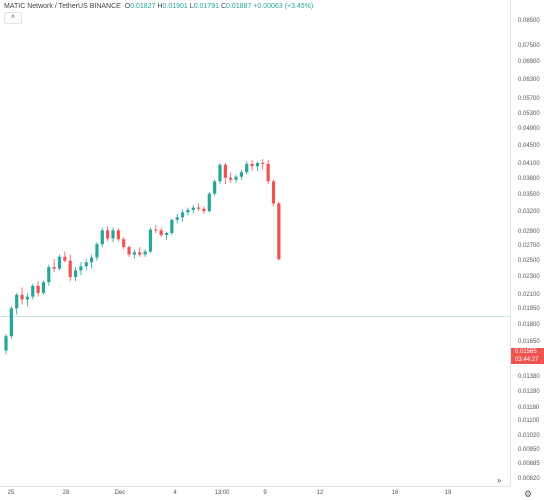  Describe the element at coordinates (529, 99) in the screenshot. I see `price-axis-label: 0.05700` at that location.